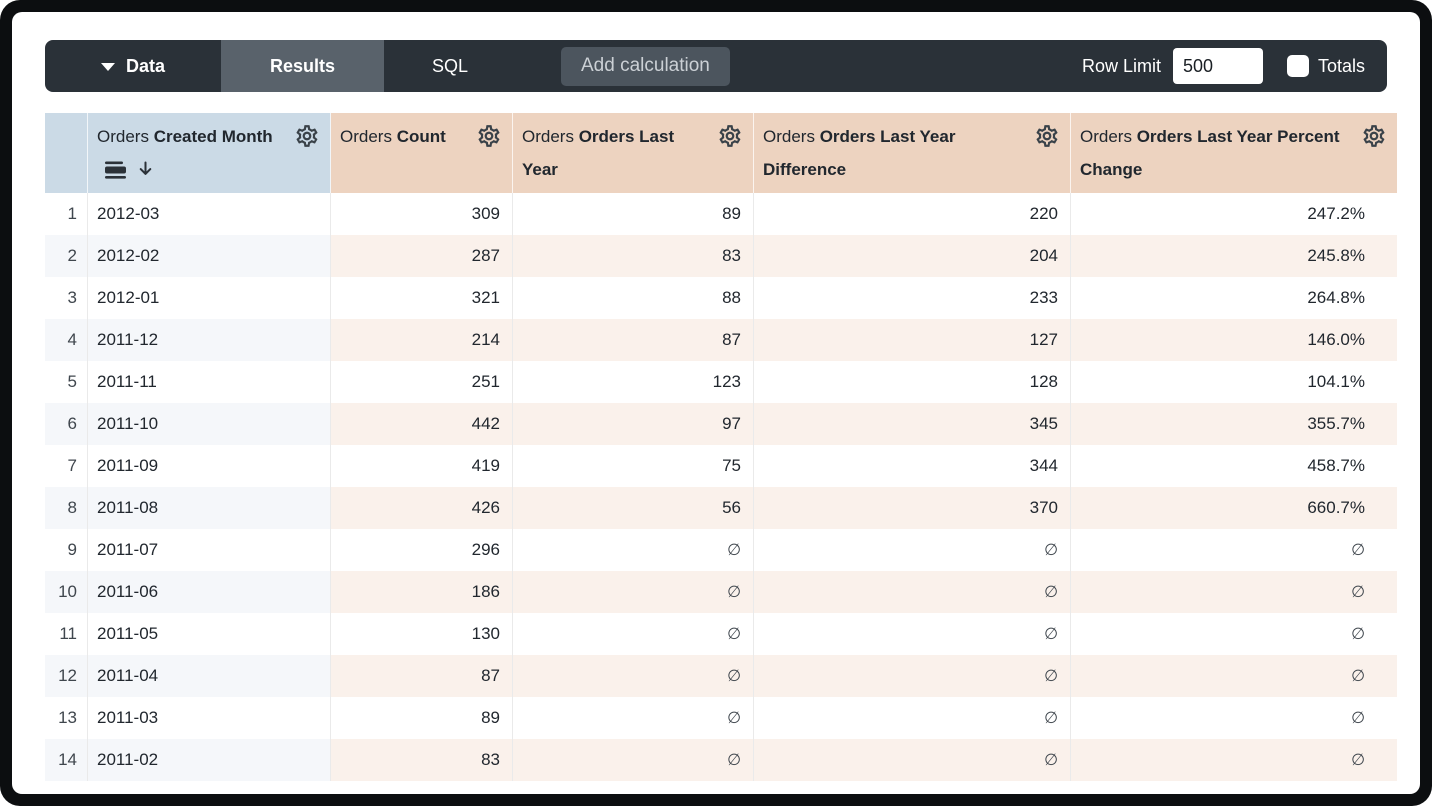 This screenshot has height=806, width=1432. What do you see at coordinates (209, 340) in the screenshot?
I see `cell-created-month: 2011-12` at bounding box center [209, 340].